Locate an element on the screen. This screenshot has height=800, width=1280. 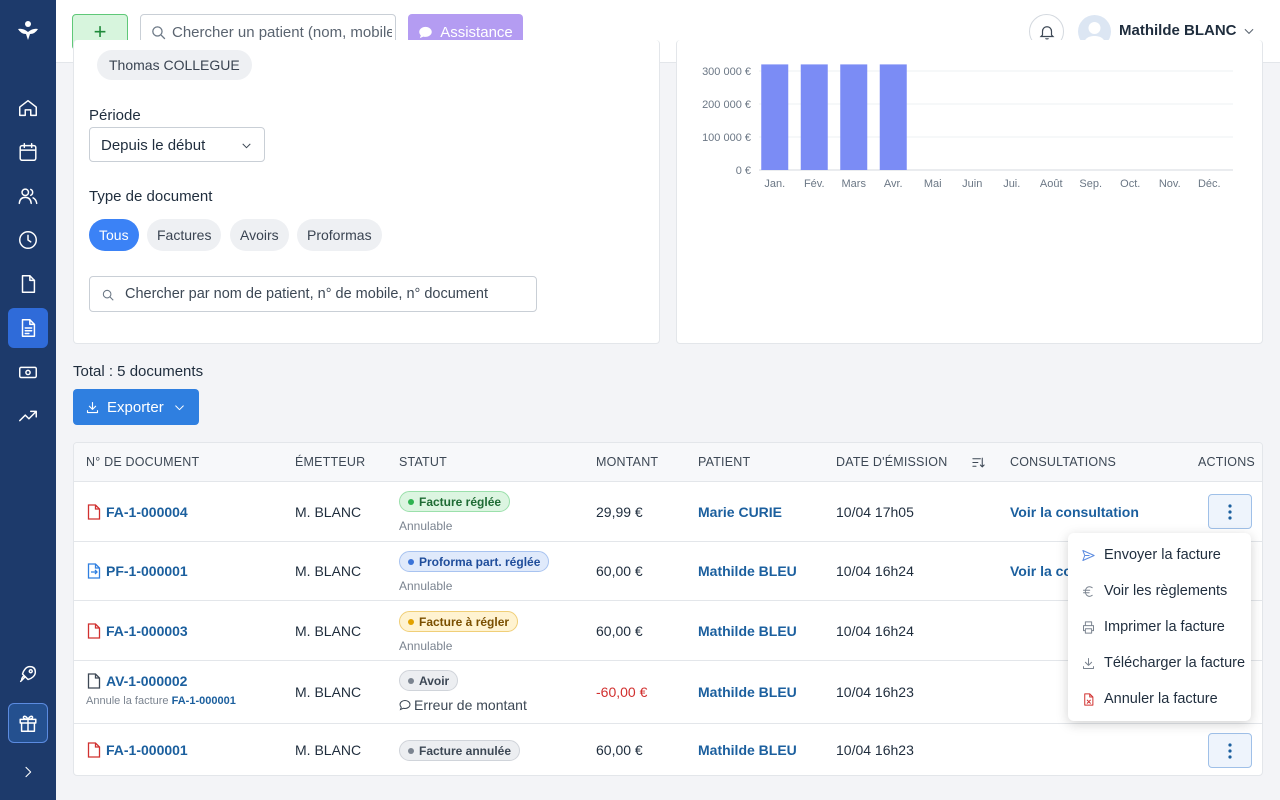
issue-date: 10/04 16h24 is located at coordinates (875, 571).